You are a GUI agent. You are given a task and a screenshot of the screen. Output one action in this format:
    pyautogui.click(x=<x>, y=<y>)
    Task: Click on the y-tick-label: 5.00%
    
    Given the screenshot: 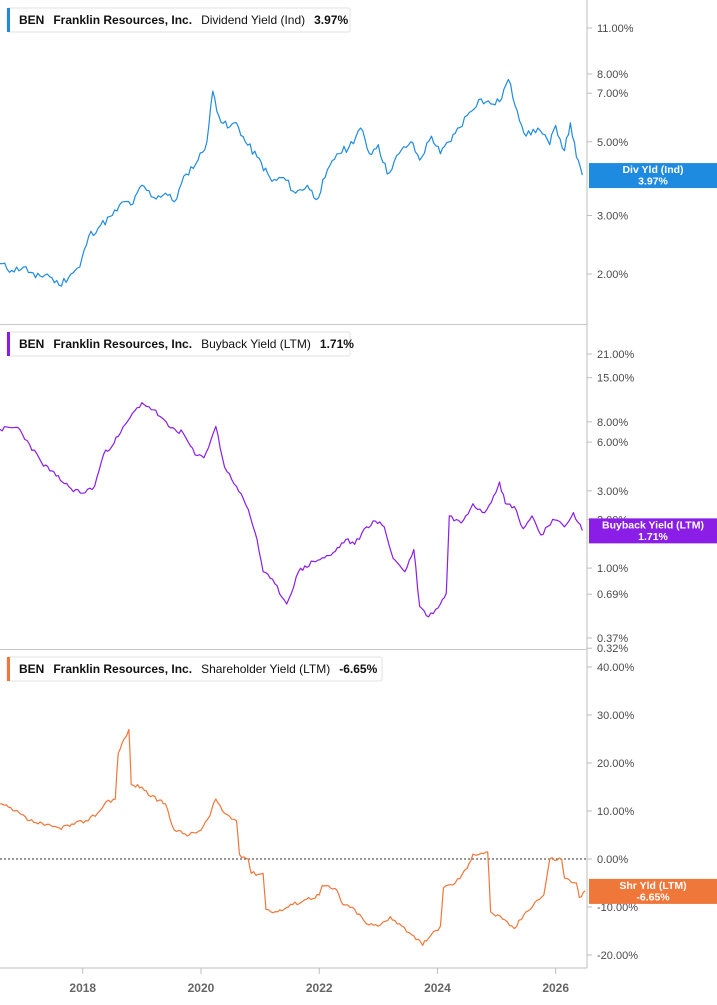 What is the action you would take?
    pyautogui.click(x=612, y=143)
    